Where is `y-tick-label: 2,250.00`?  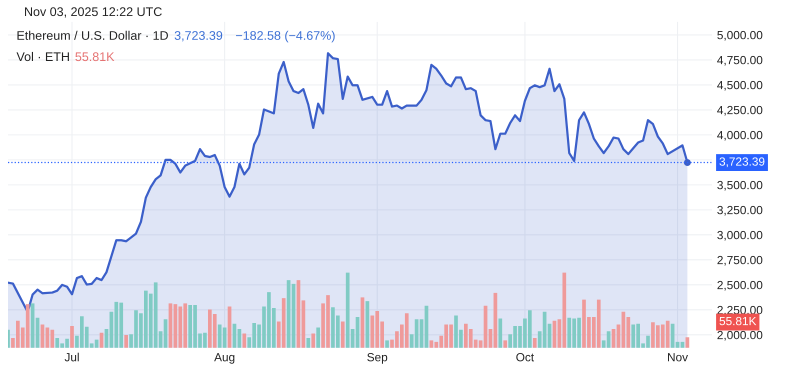
y-tick-label: 2,250.00 is located at coordinates (739, 311).